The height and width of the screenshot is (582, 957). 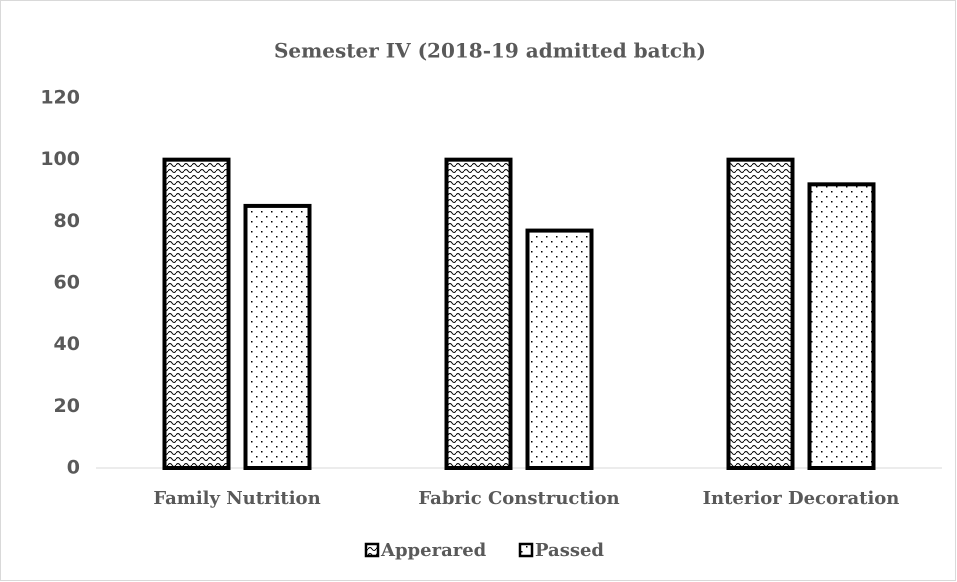 I want to click on legend-label: Passed, so click(x=569, y=550).